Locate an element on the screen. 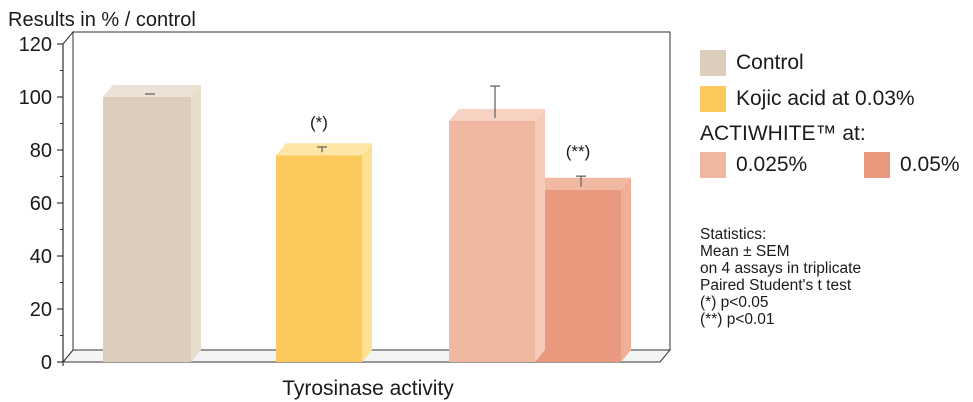  y-tick-label: 0 is located at coordinates (46, 363).